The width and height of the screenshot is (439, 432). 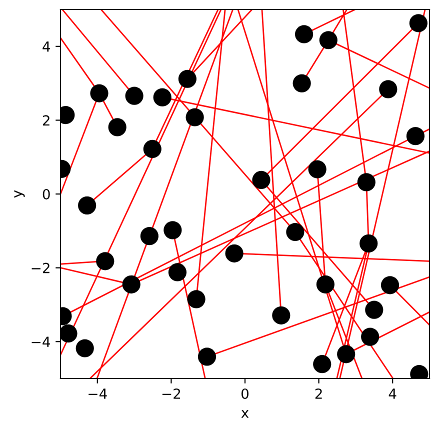 I want to click on x-tick-label: 4, so click(x=392, y=393).